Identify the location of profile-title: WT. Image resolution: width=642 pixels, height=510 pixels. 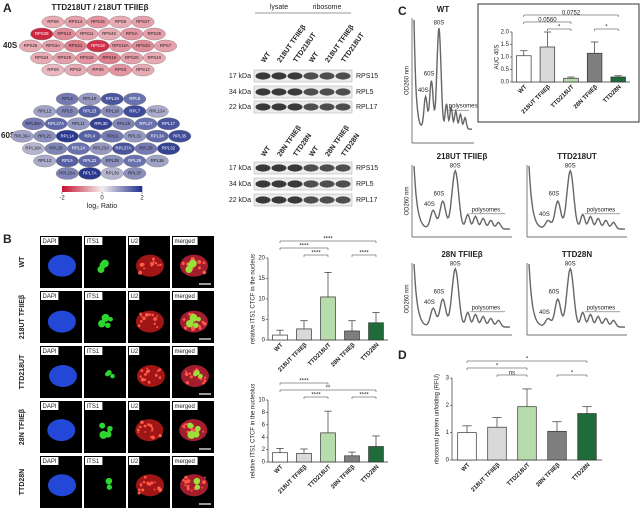
(443, 9).